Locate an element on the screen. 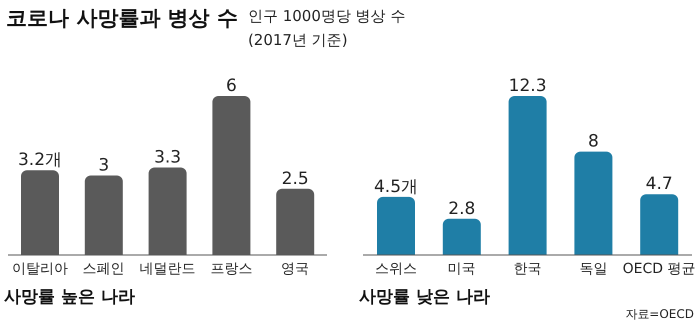 The height and width of the screenshot is (329, 700). x-tick-label: 미국 is located at coordinates (462, 268).